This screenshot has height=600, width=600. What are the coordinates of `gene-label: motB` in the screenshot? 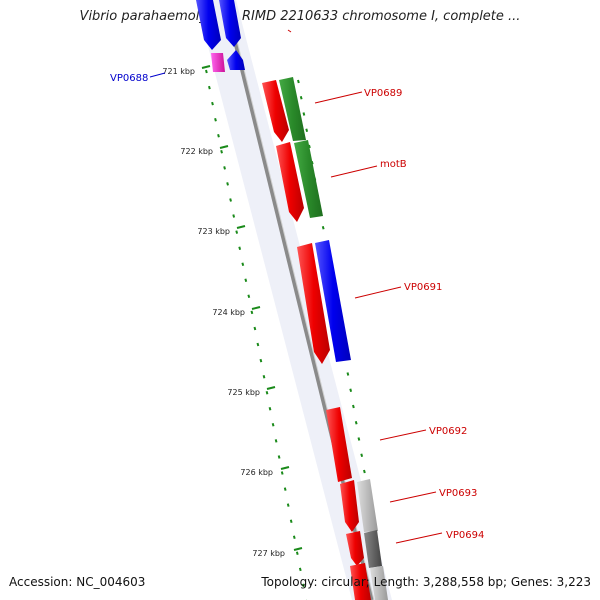 It's located at (393, 164).